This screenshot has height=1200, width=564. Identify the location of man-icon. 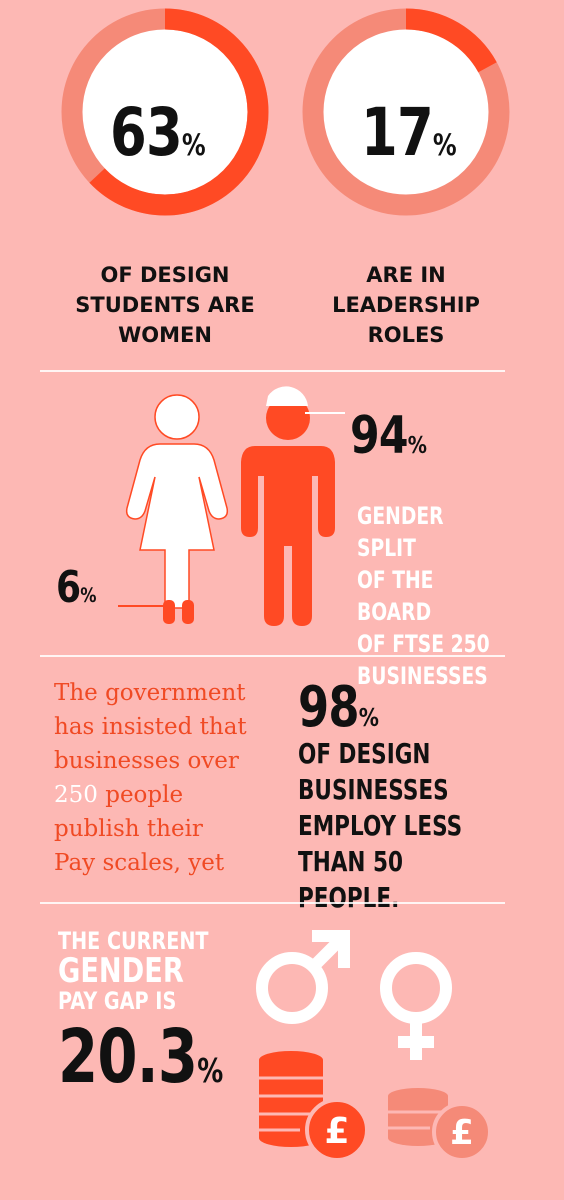
(288, 506).